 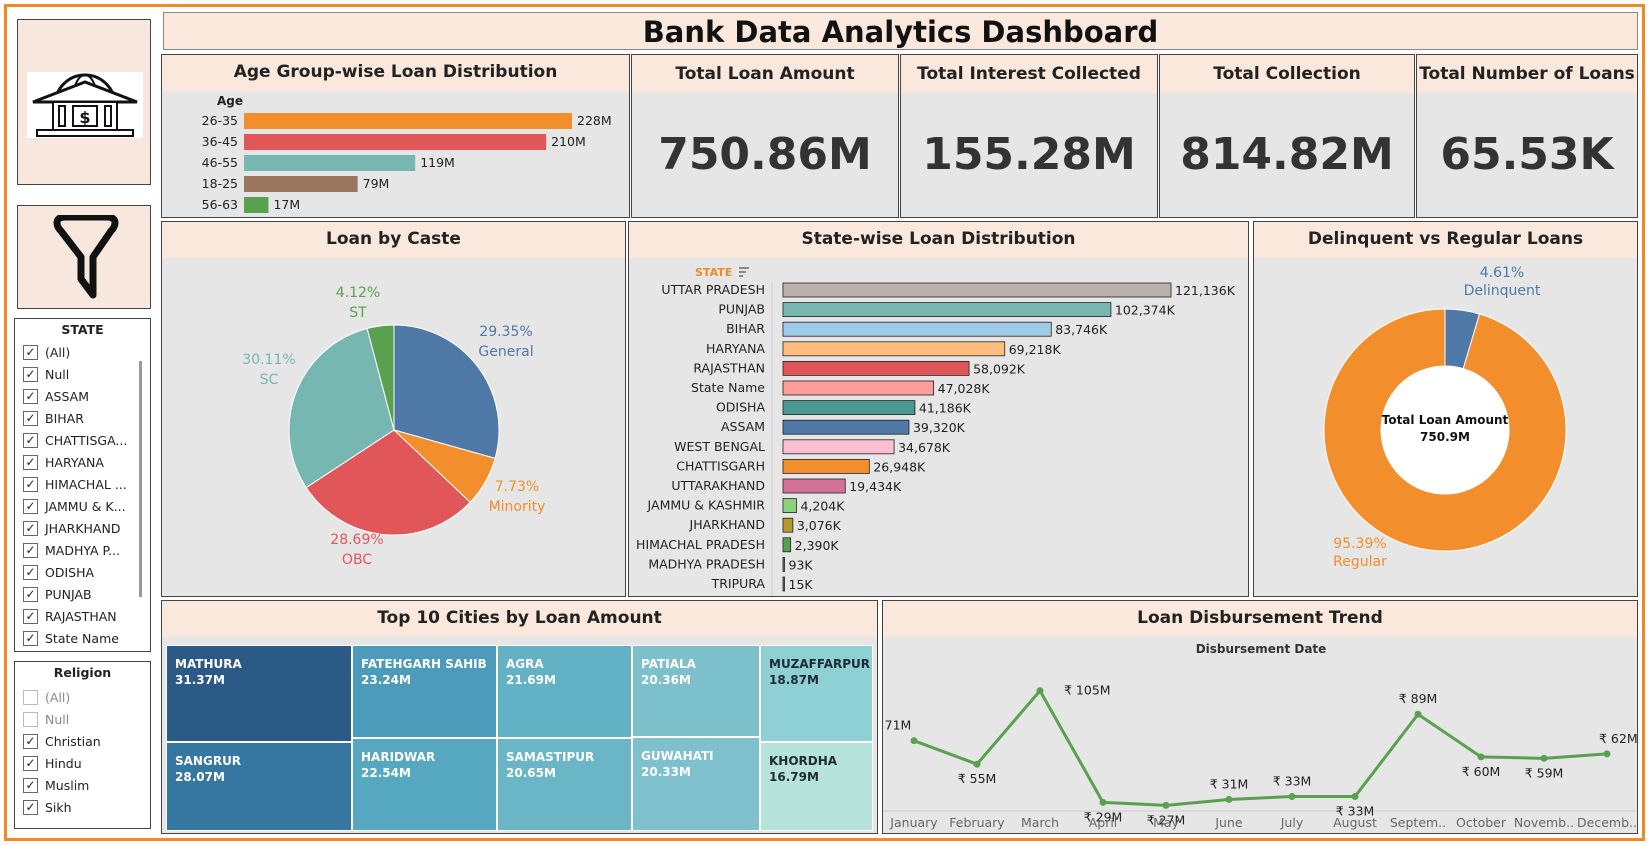 What do you see at coordinates (424, 691) in the screenshot?
I see `city-tile: FATEHGARH SAHIB 23.24M` at bounding box center [424, 691].